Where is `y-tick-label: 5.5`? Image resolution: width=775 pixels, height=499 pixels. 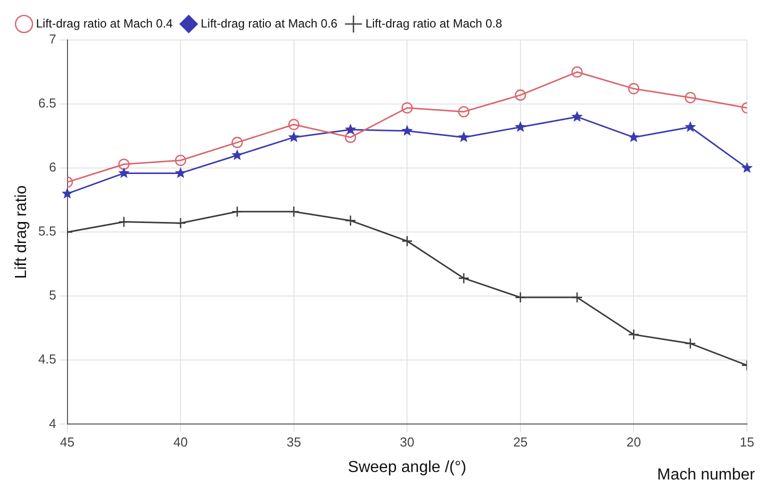 y-tick-label: 5.5 is located at coordinates (47, 231).